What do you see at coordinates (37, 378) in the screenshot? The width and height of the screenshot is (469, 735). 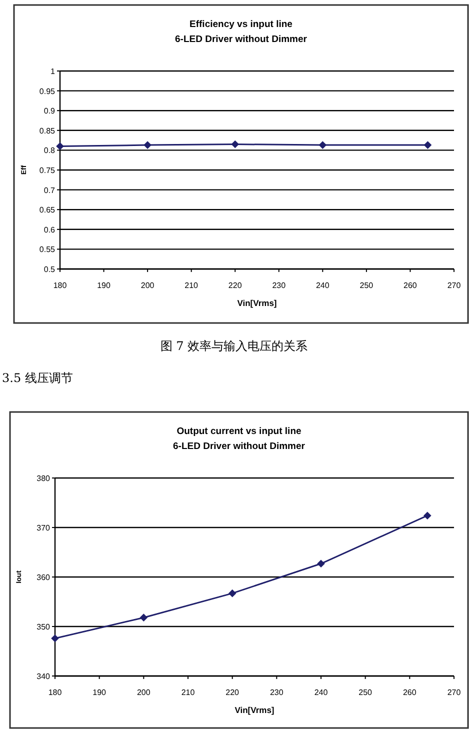 I see `text: 3.5 线压调节` at bounding box center [37, 378].